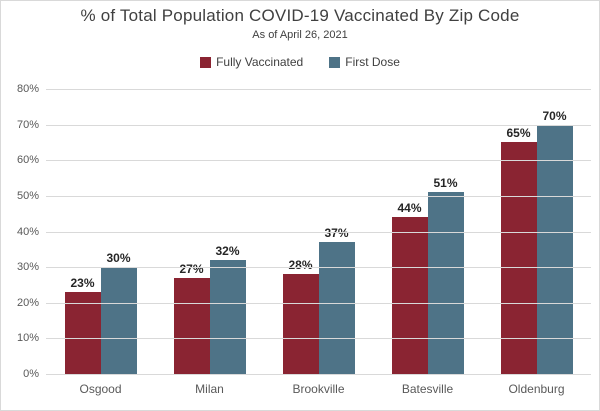 This screenshot has height=411, width=600. I want to click on y-axis-tick-label: 40%, so click(27, 231).